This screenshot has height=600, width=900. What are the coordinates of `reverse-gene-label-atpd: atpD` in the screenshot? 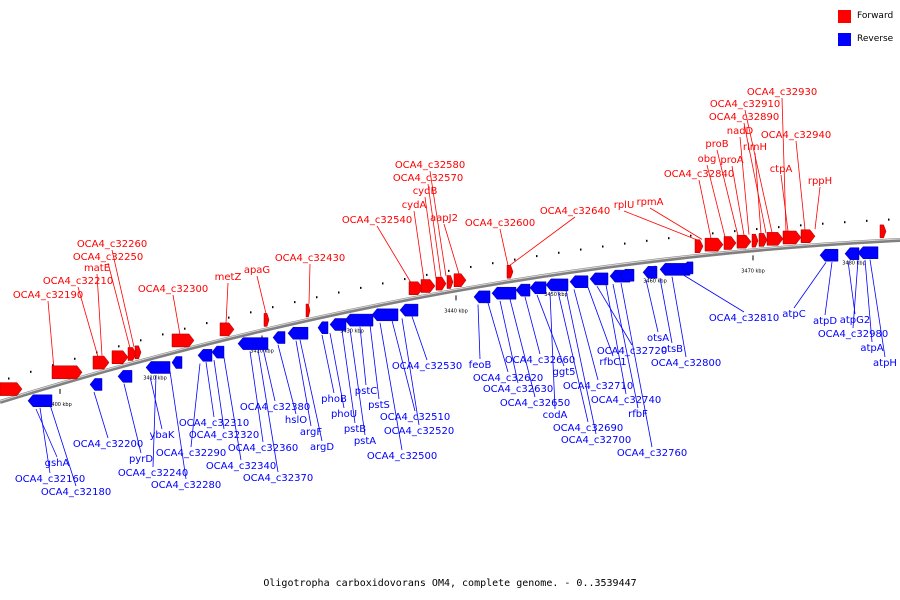 It's located at (825, 321).